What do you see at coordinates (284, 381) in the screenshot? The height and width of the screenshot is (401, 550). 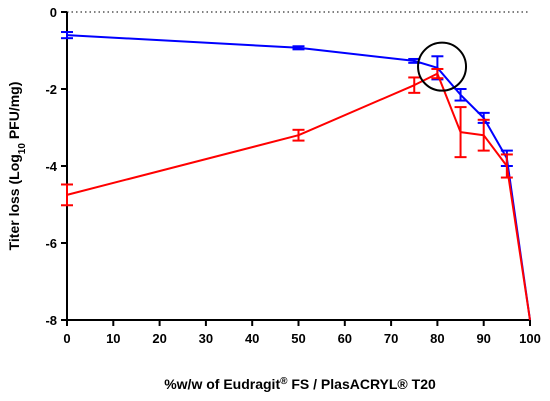 I see `x-axis-title-sup: ®` at bounding box center [284, 381].